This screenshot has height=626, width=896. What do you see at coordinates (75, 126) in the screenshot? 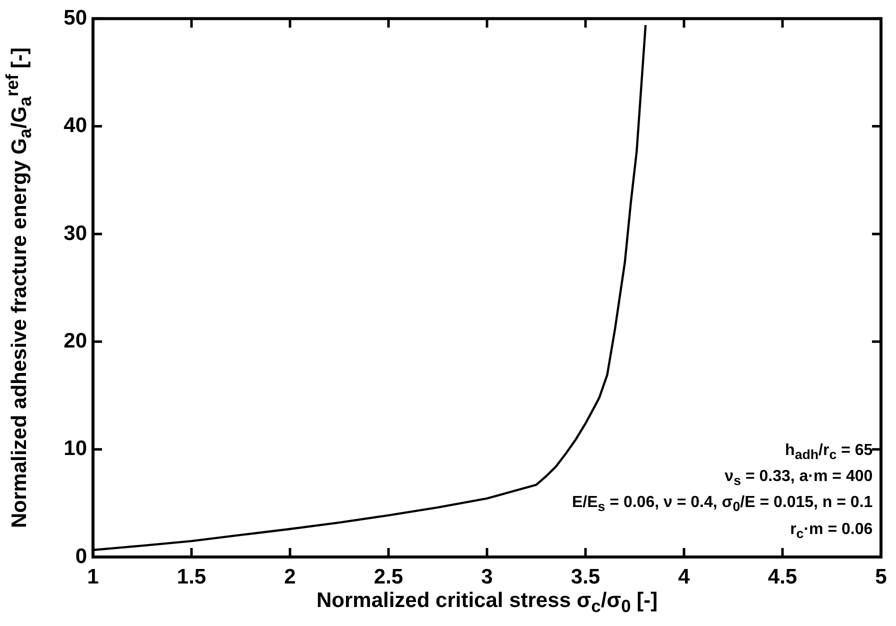
I see `y-tick-label: 40` at bounding box center [75, 126].